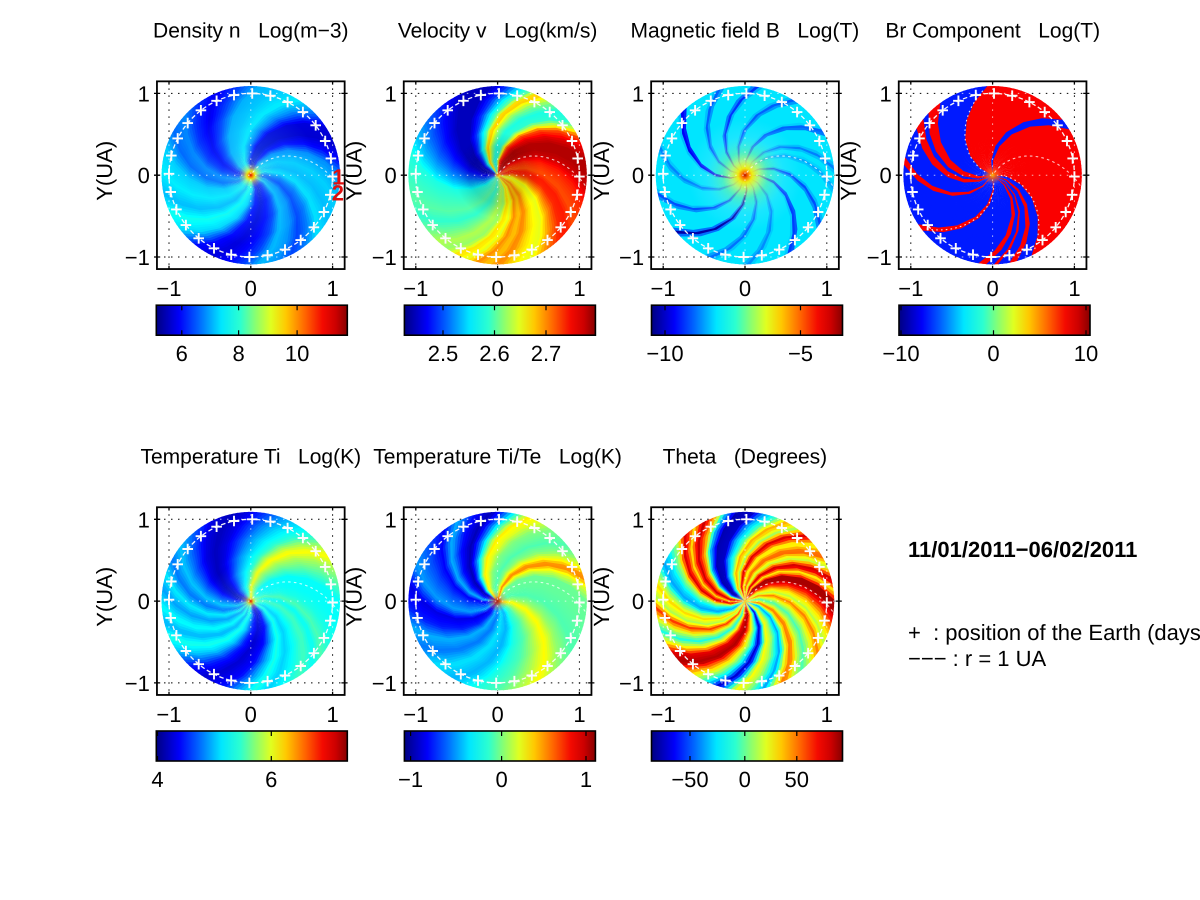  What do you see at coordinates (251, 31) in the screenshot?
I see `svg-text: Density n Log(m−3)` at bounding box center [251, 31].